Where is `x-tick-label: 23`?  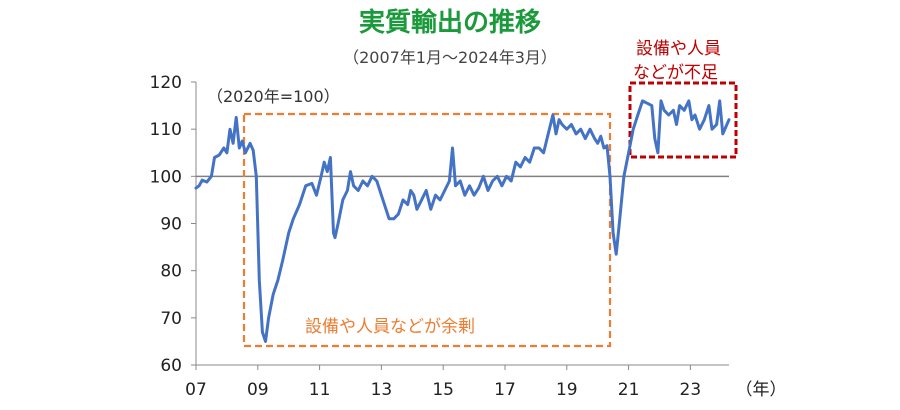 x-tick-label: 23 is located at coordinates (691, 390).